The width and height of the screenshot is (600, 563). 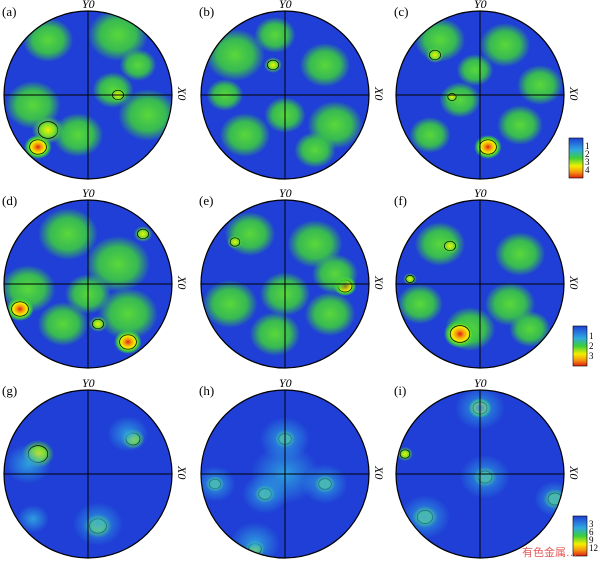 What do you see at coordinates (400, 200) in the screenshot?
I see `panel-label: (f)` at bounding box center [400, 200].